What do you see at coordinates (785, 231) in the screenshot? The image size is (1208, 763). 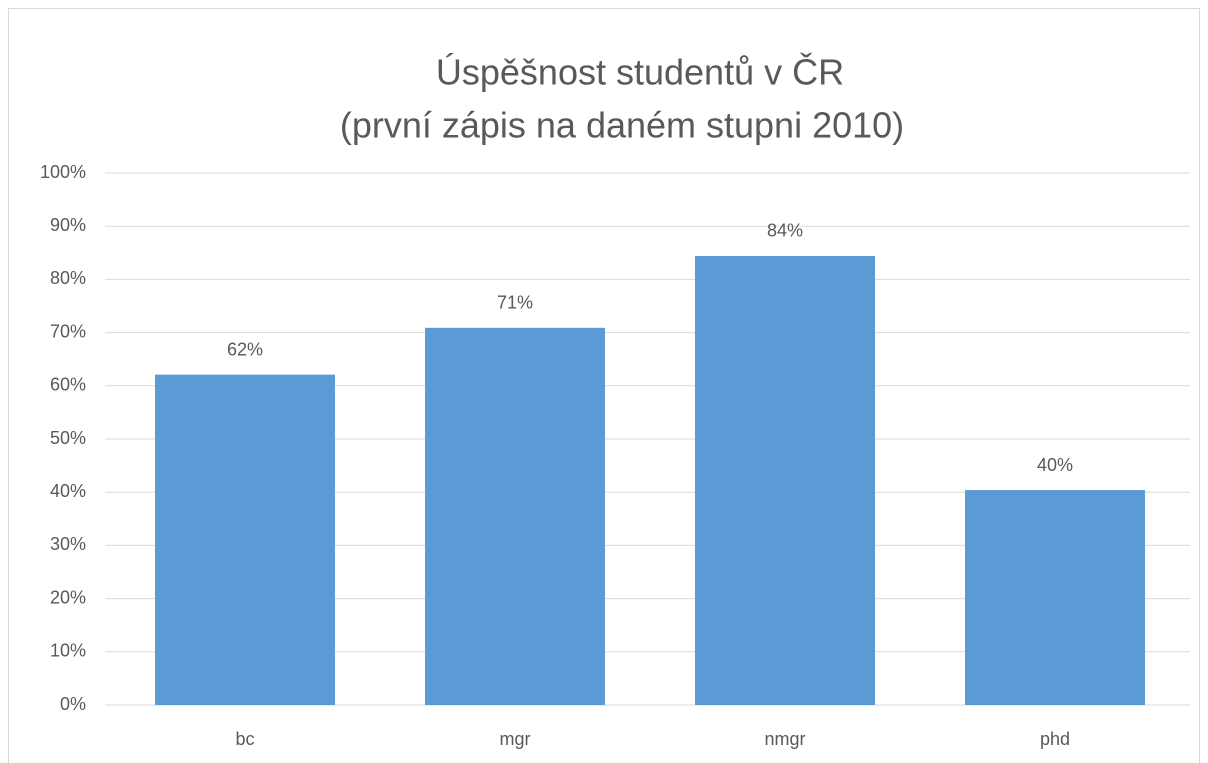 I see `data-label: 84%` at bounding box center [785, 231].